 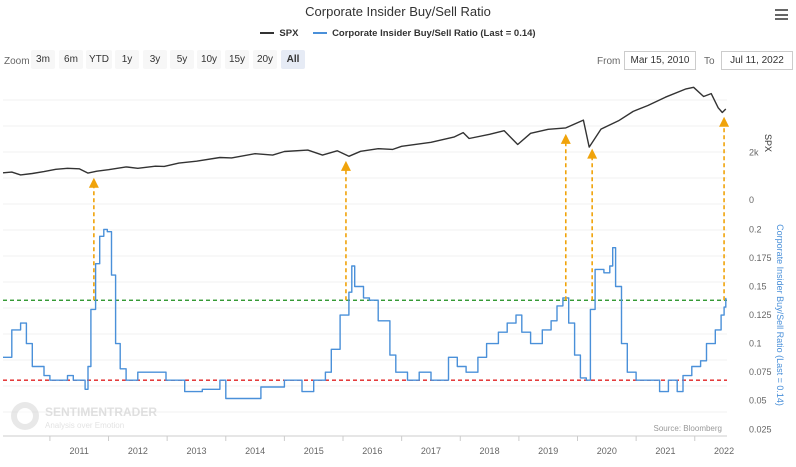 I want to click on x-tick-label: 2019, so click(x=548, y=451).